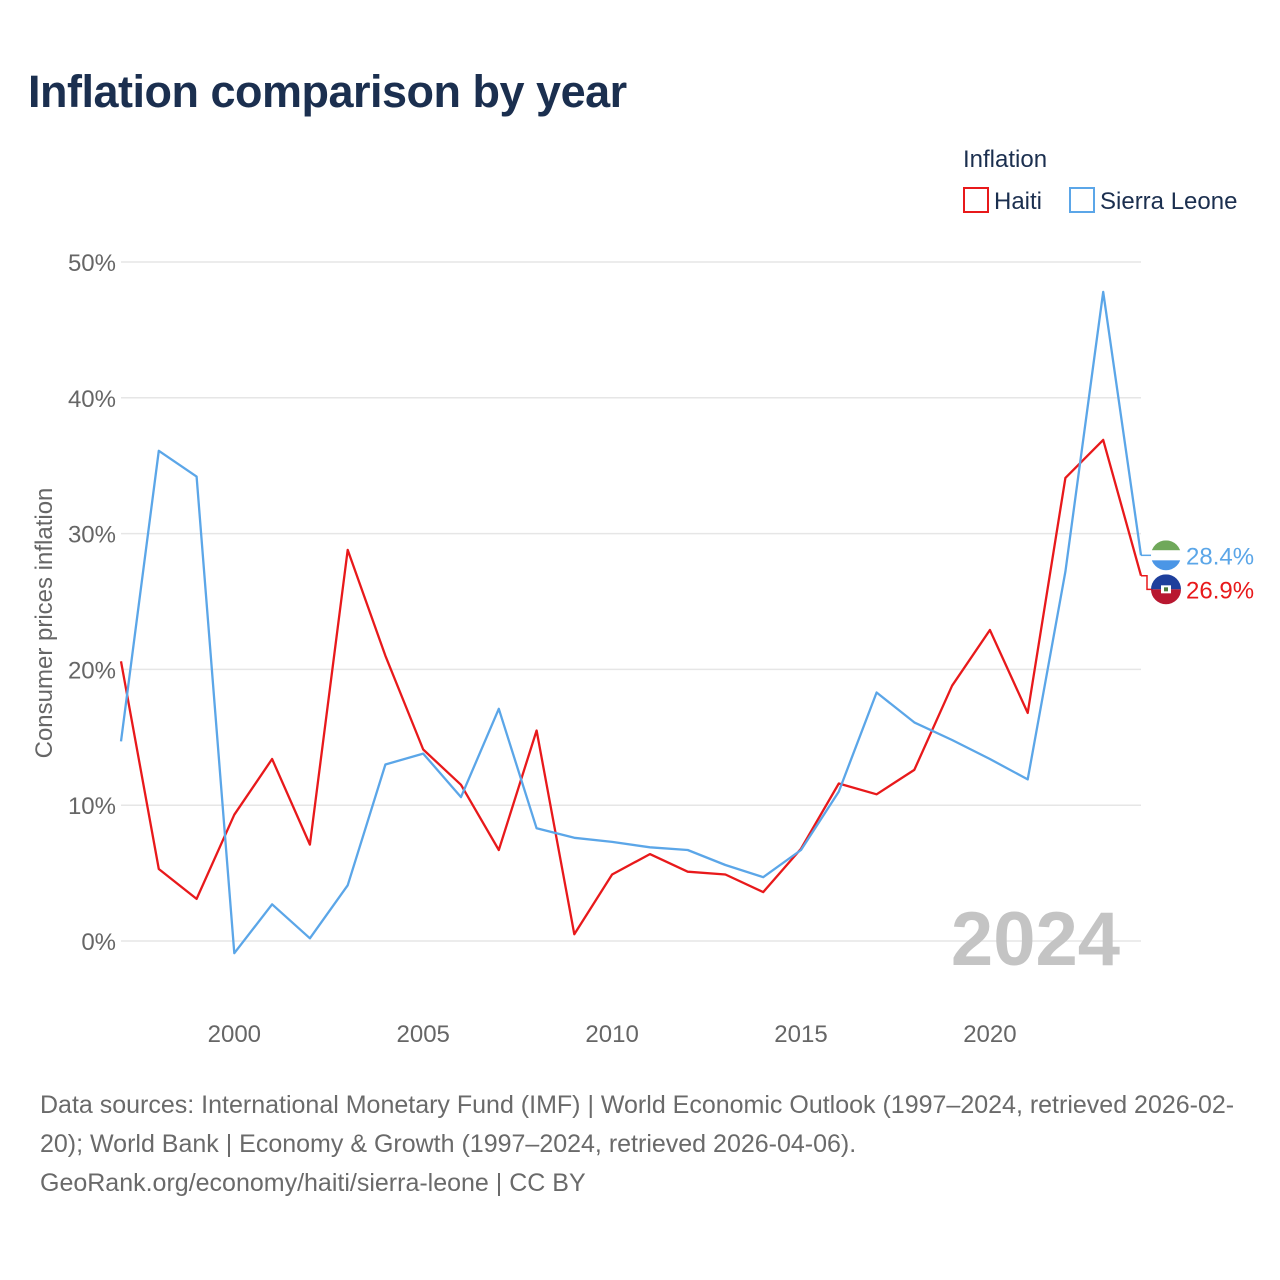 The height and width of the screenshot is (1280, 1280). Describe the element at coordinates (1018, 201) in the screenshot. I see `legend-label: Haiti` at that location.